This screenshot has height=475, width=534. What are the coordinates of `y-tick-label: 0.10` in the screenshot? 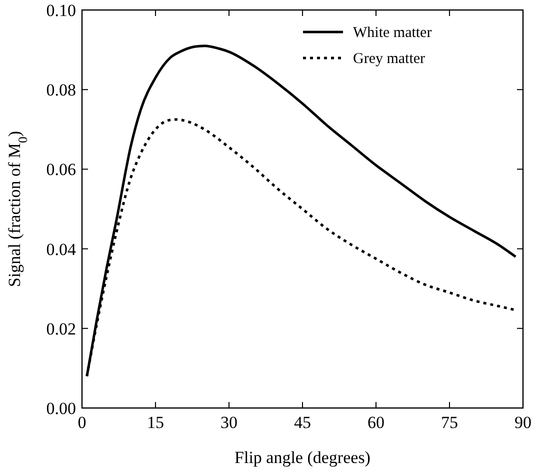 It's located at (61, 10).